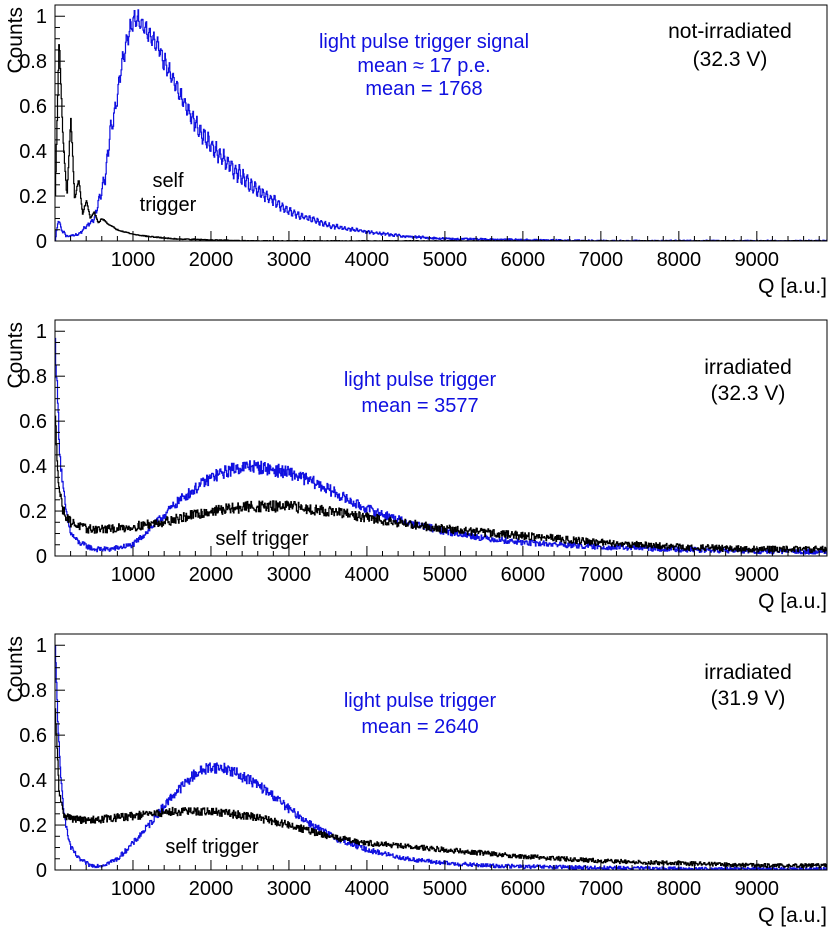  Describe the element at coordinates (730, 31) in the screenshot. I see `condition-label: not-irradiated` at that location.